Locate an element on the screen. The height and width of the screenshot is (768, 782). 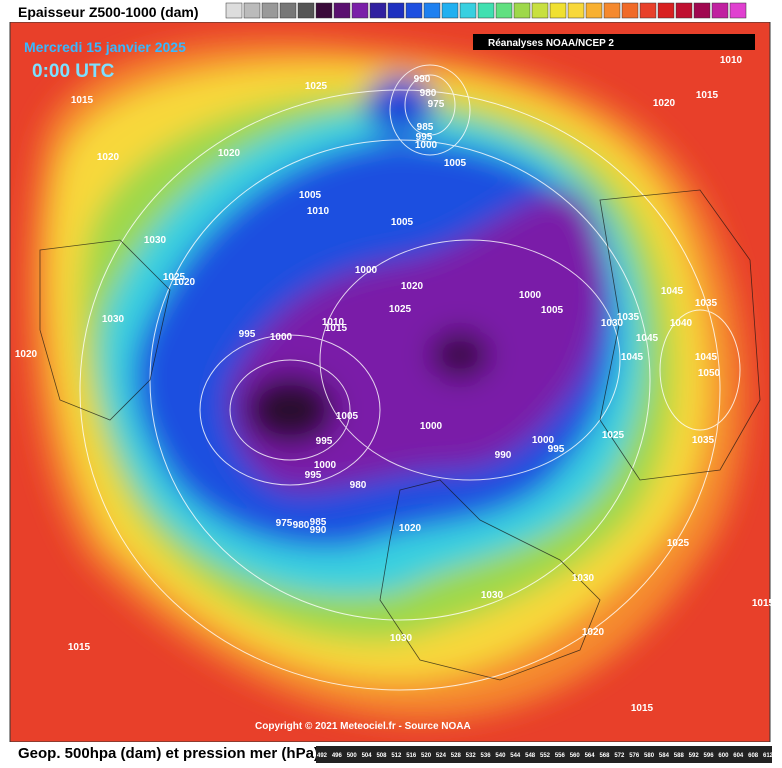
caption: Geop. 500hpa (dam) et pression mer (hPa) is located at coordinates (168, 753).